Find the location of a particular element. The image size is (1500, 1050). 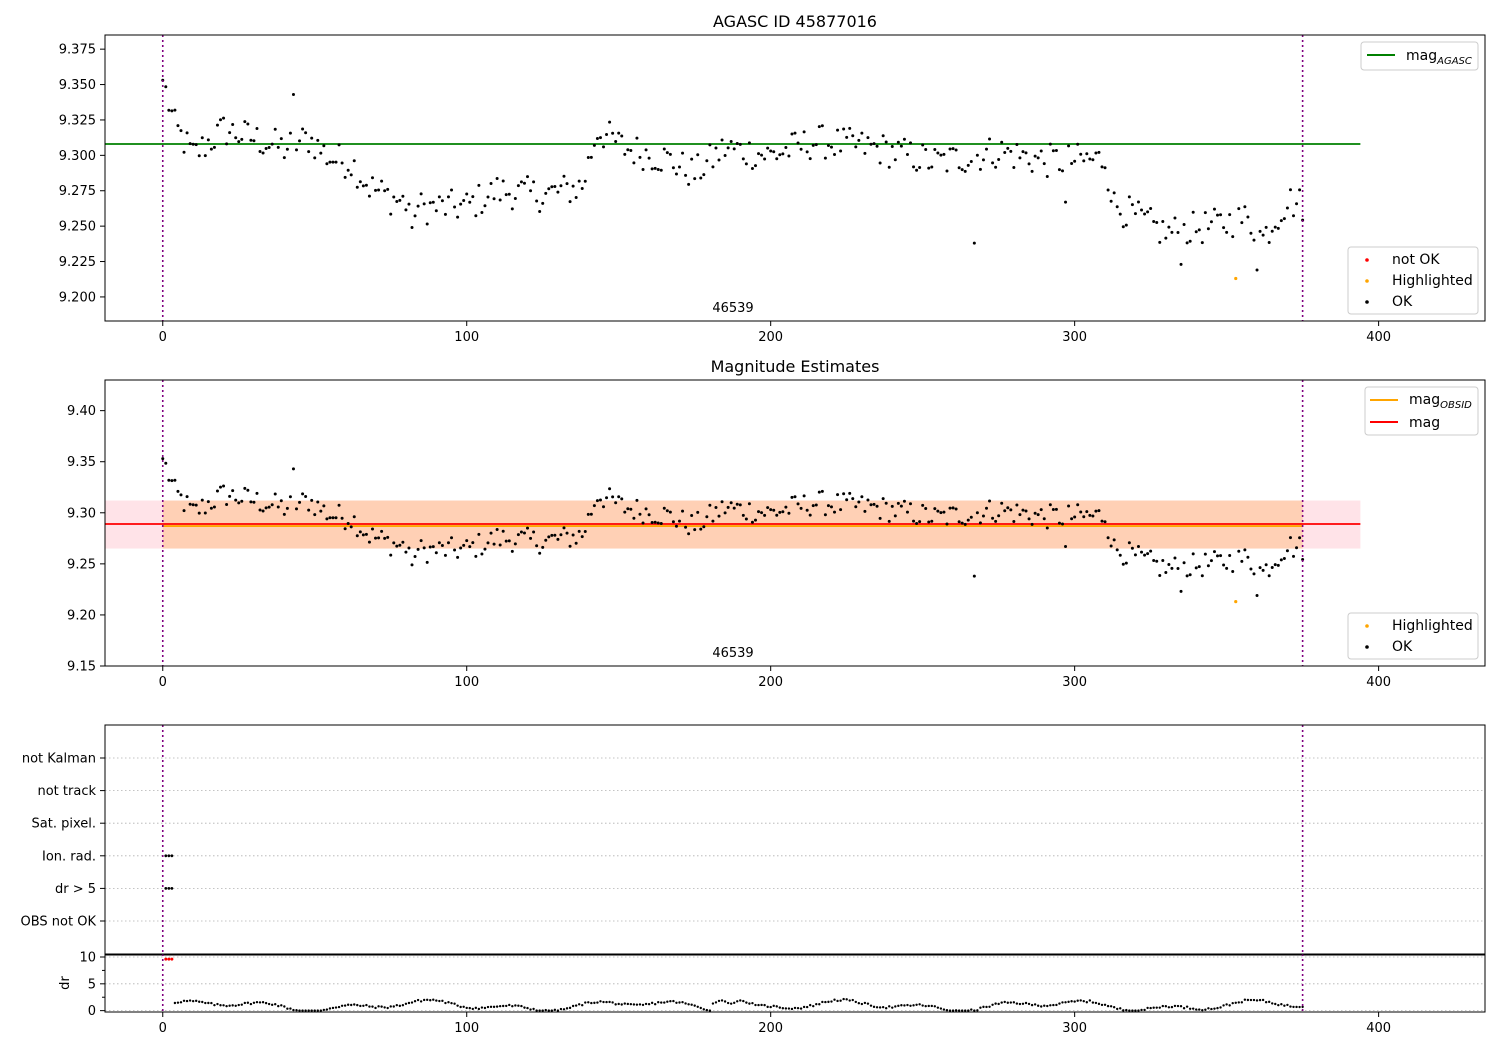

x-tick-label: 300 is located at coordinates (1074, 1028).